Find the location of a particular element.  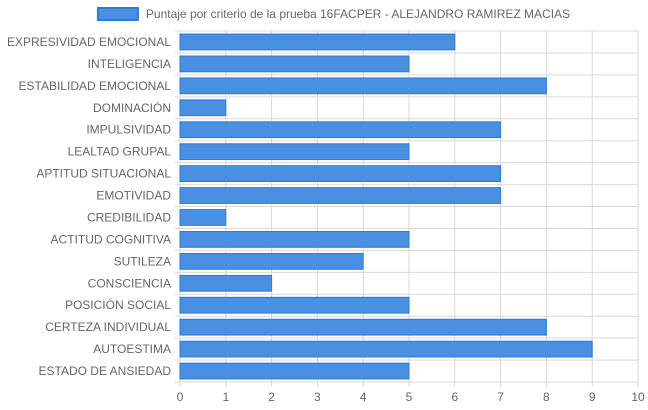

x-tick-label: 0 is located at coordinates (180, 397).